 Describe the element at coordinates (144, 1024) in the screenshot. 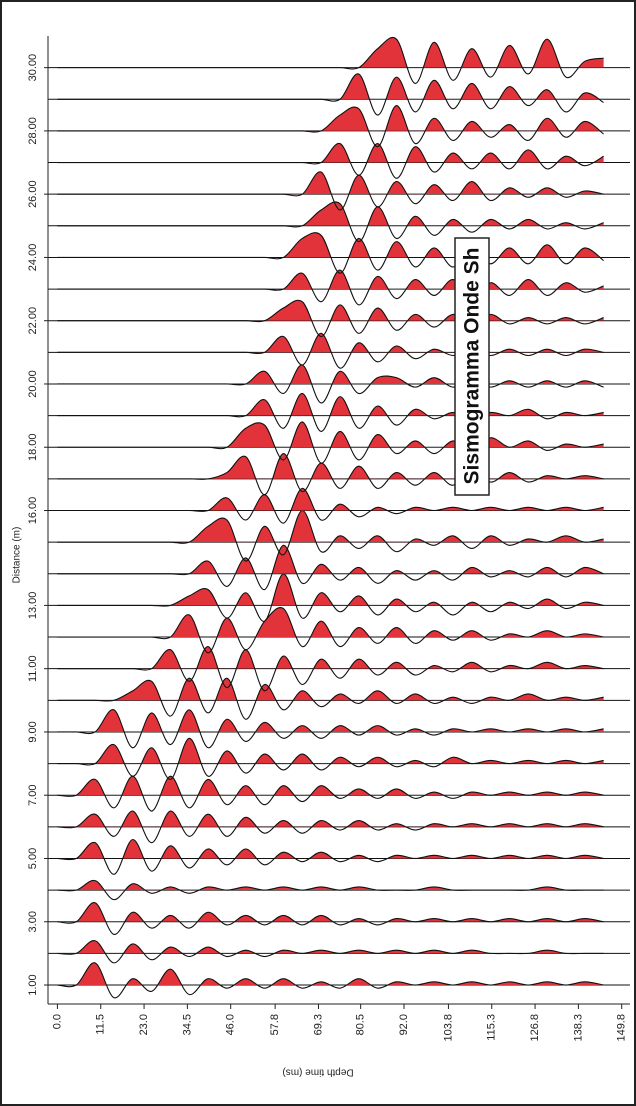

I see `x-tick-label: 23.0` at that location.